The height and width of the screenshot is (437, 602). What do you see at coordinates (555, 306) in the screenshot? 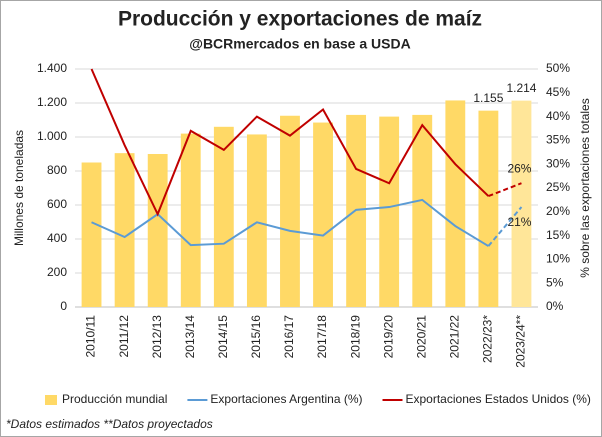
I see `y2-tick-label: 0%` at bounding box center [555, 306].